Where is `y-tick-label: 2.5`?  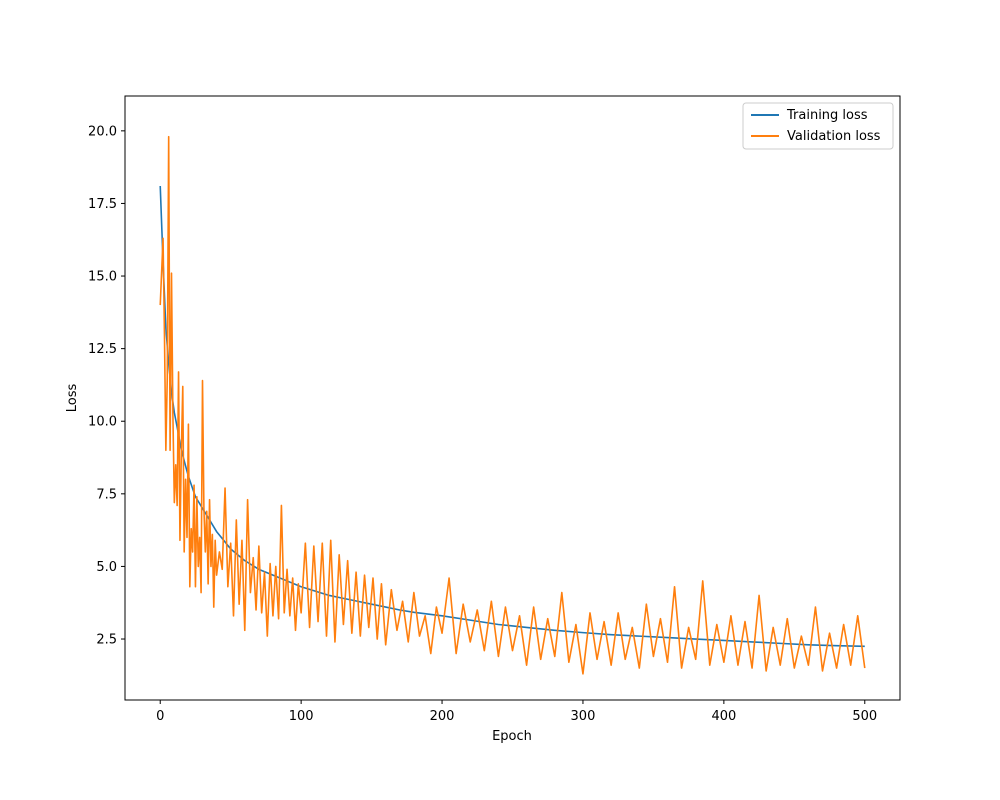
y-tick-label: 2.5 is located at coordinates (106, 640).